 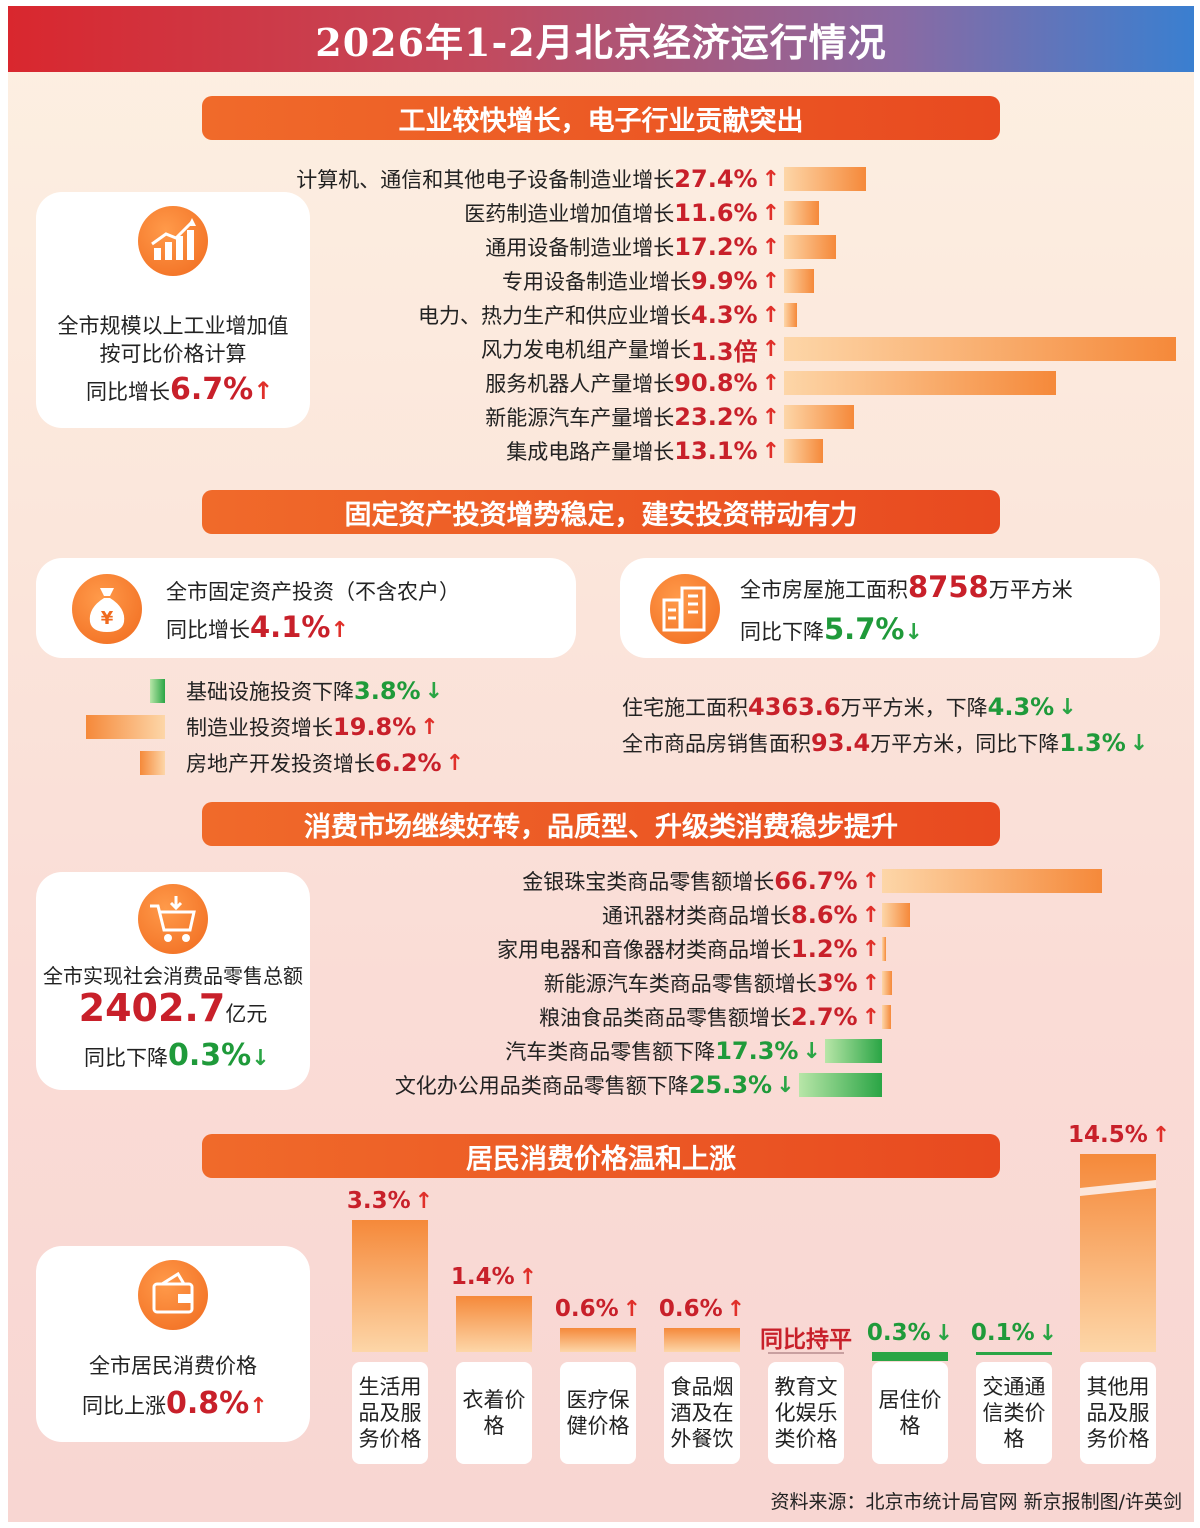 What do you see at coordinates (610, 1052) in the screenshot?
I see `consumption-item-label: 汽车类商品零售额下降` at bounding box center [610, 1052].